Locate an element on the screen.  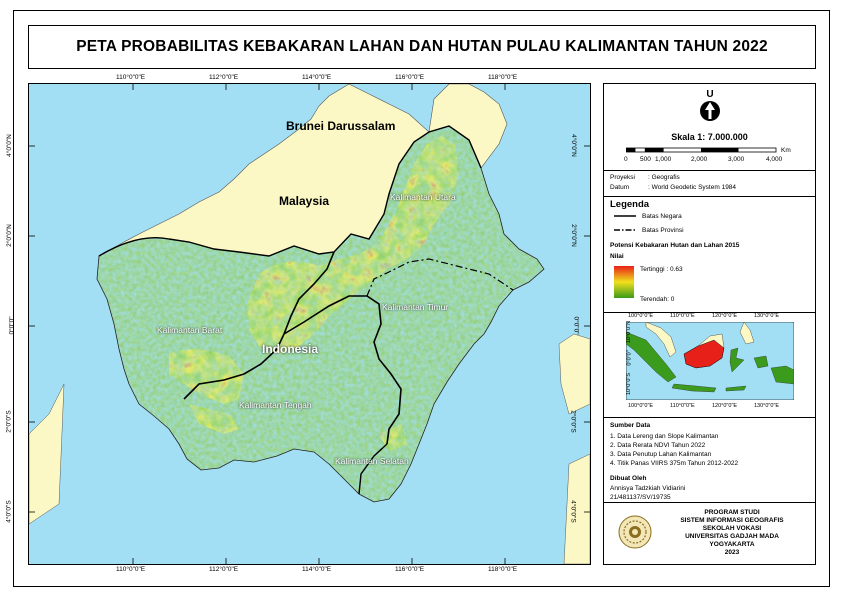
legend-item-country: Batas Negara is located at coordinates (662, 216).